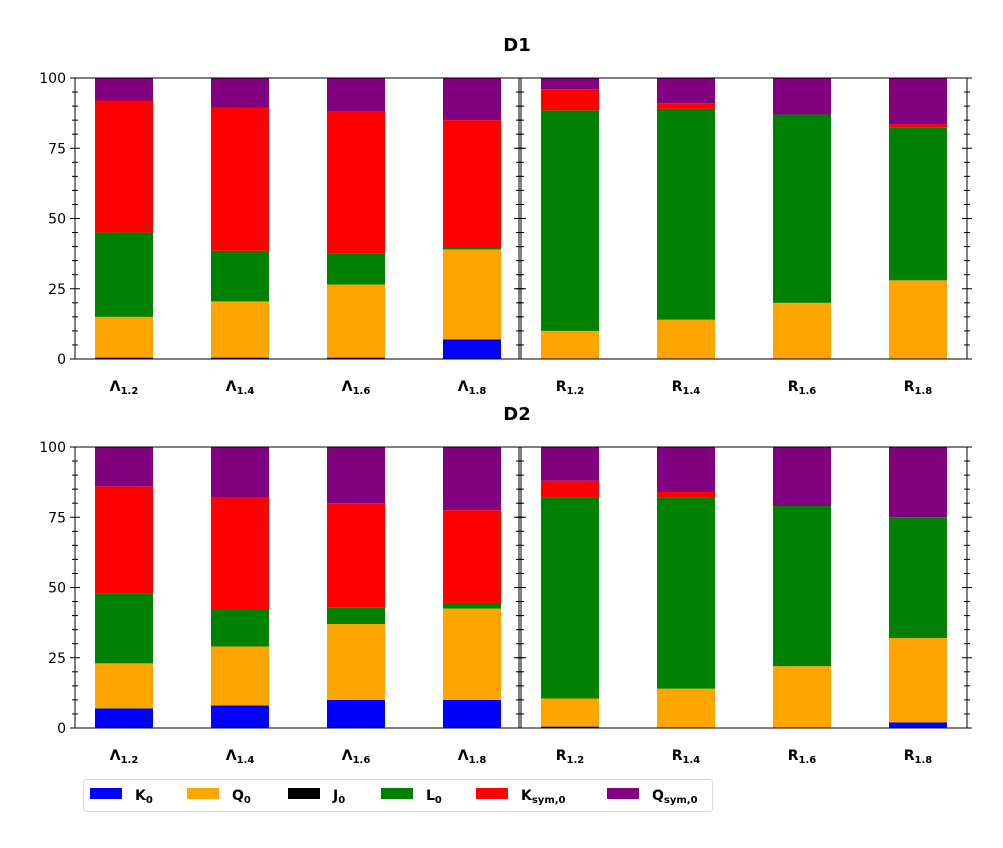  I want to click on legend-label-Q0: Q0, so click(241, 797).